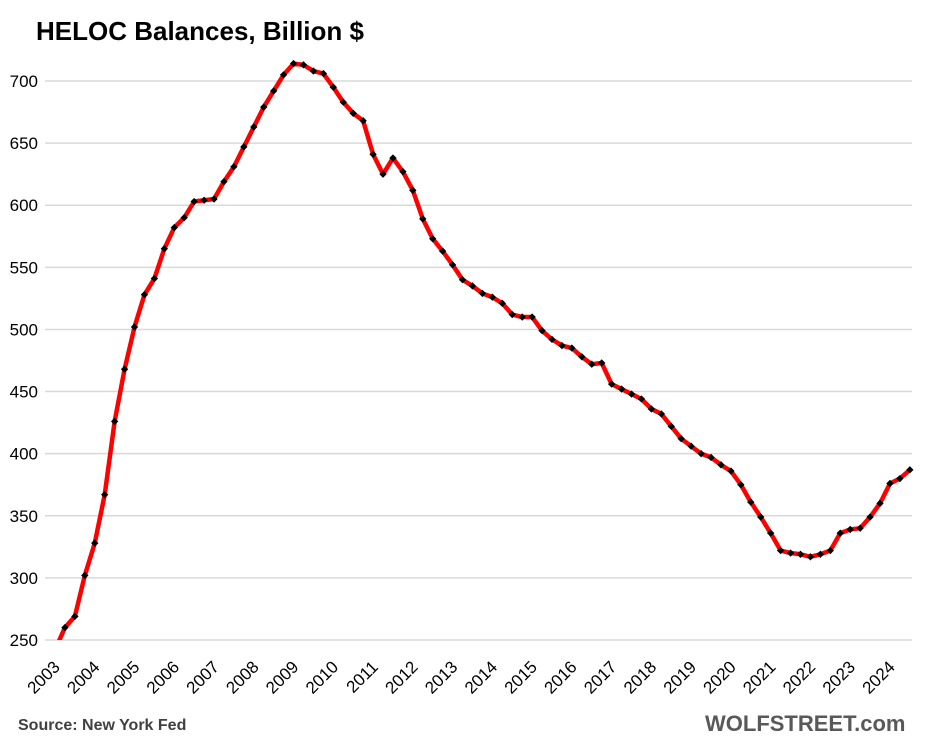 The height and width of the screenshot is (748, 925). What do you see at coordinates (24, 205) in the screenshot?
I see `y-tick-label: 600` at bounding box center [24, 205].